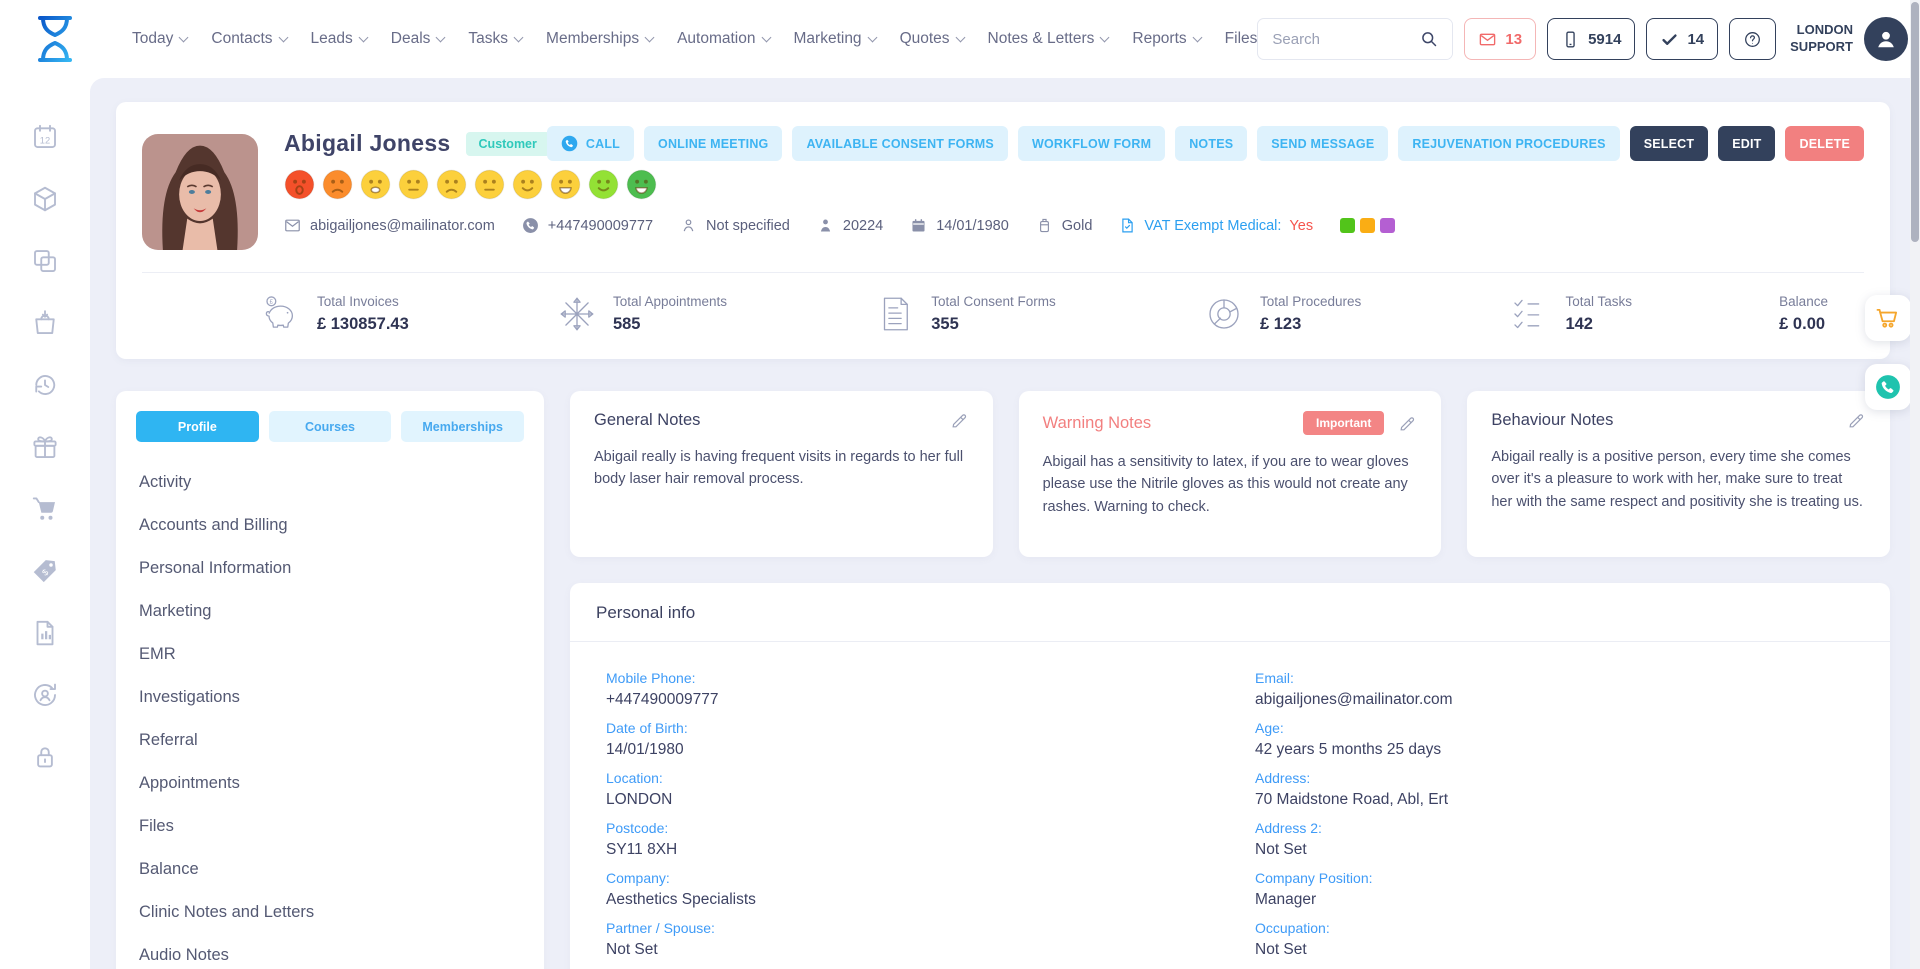  Describe the element at coordinates (157, 654) in the screenshot. I see `menu-item-emr: EMR` at that location.